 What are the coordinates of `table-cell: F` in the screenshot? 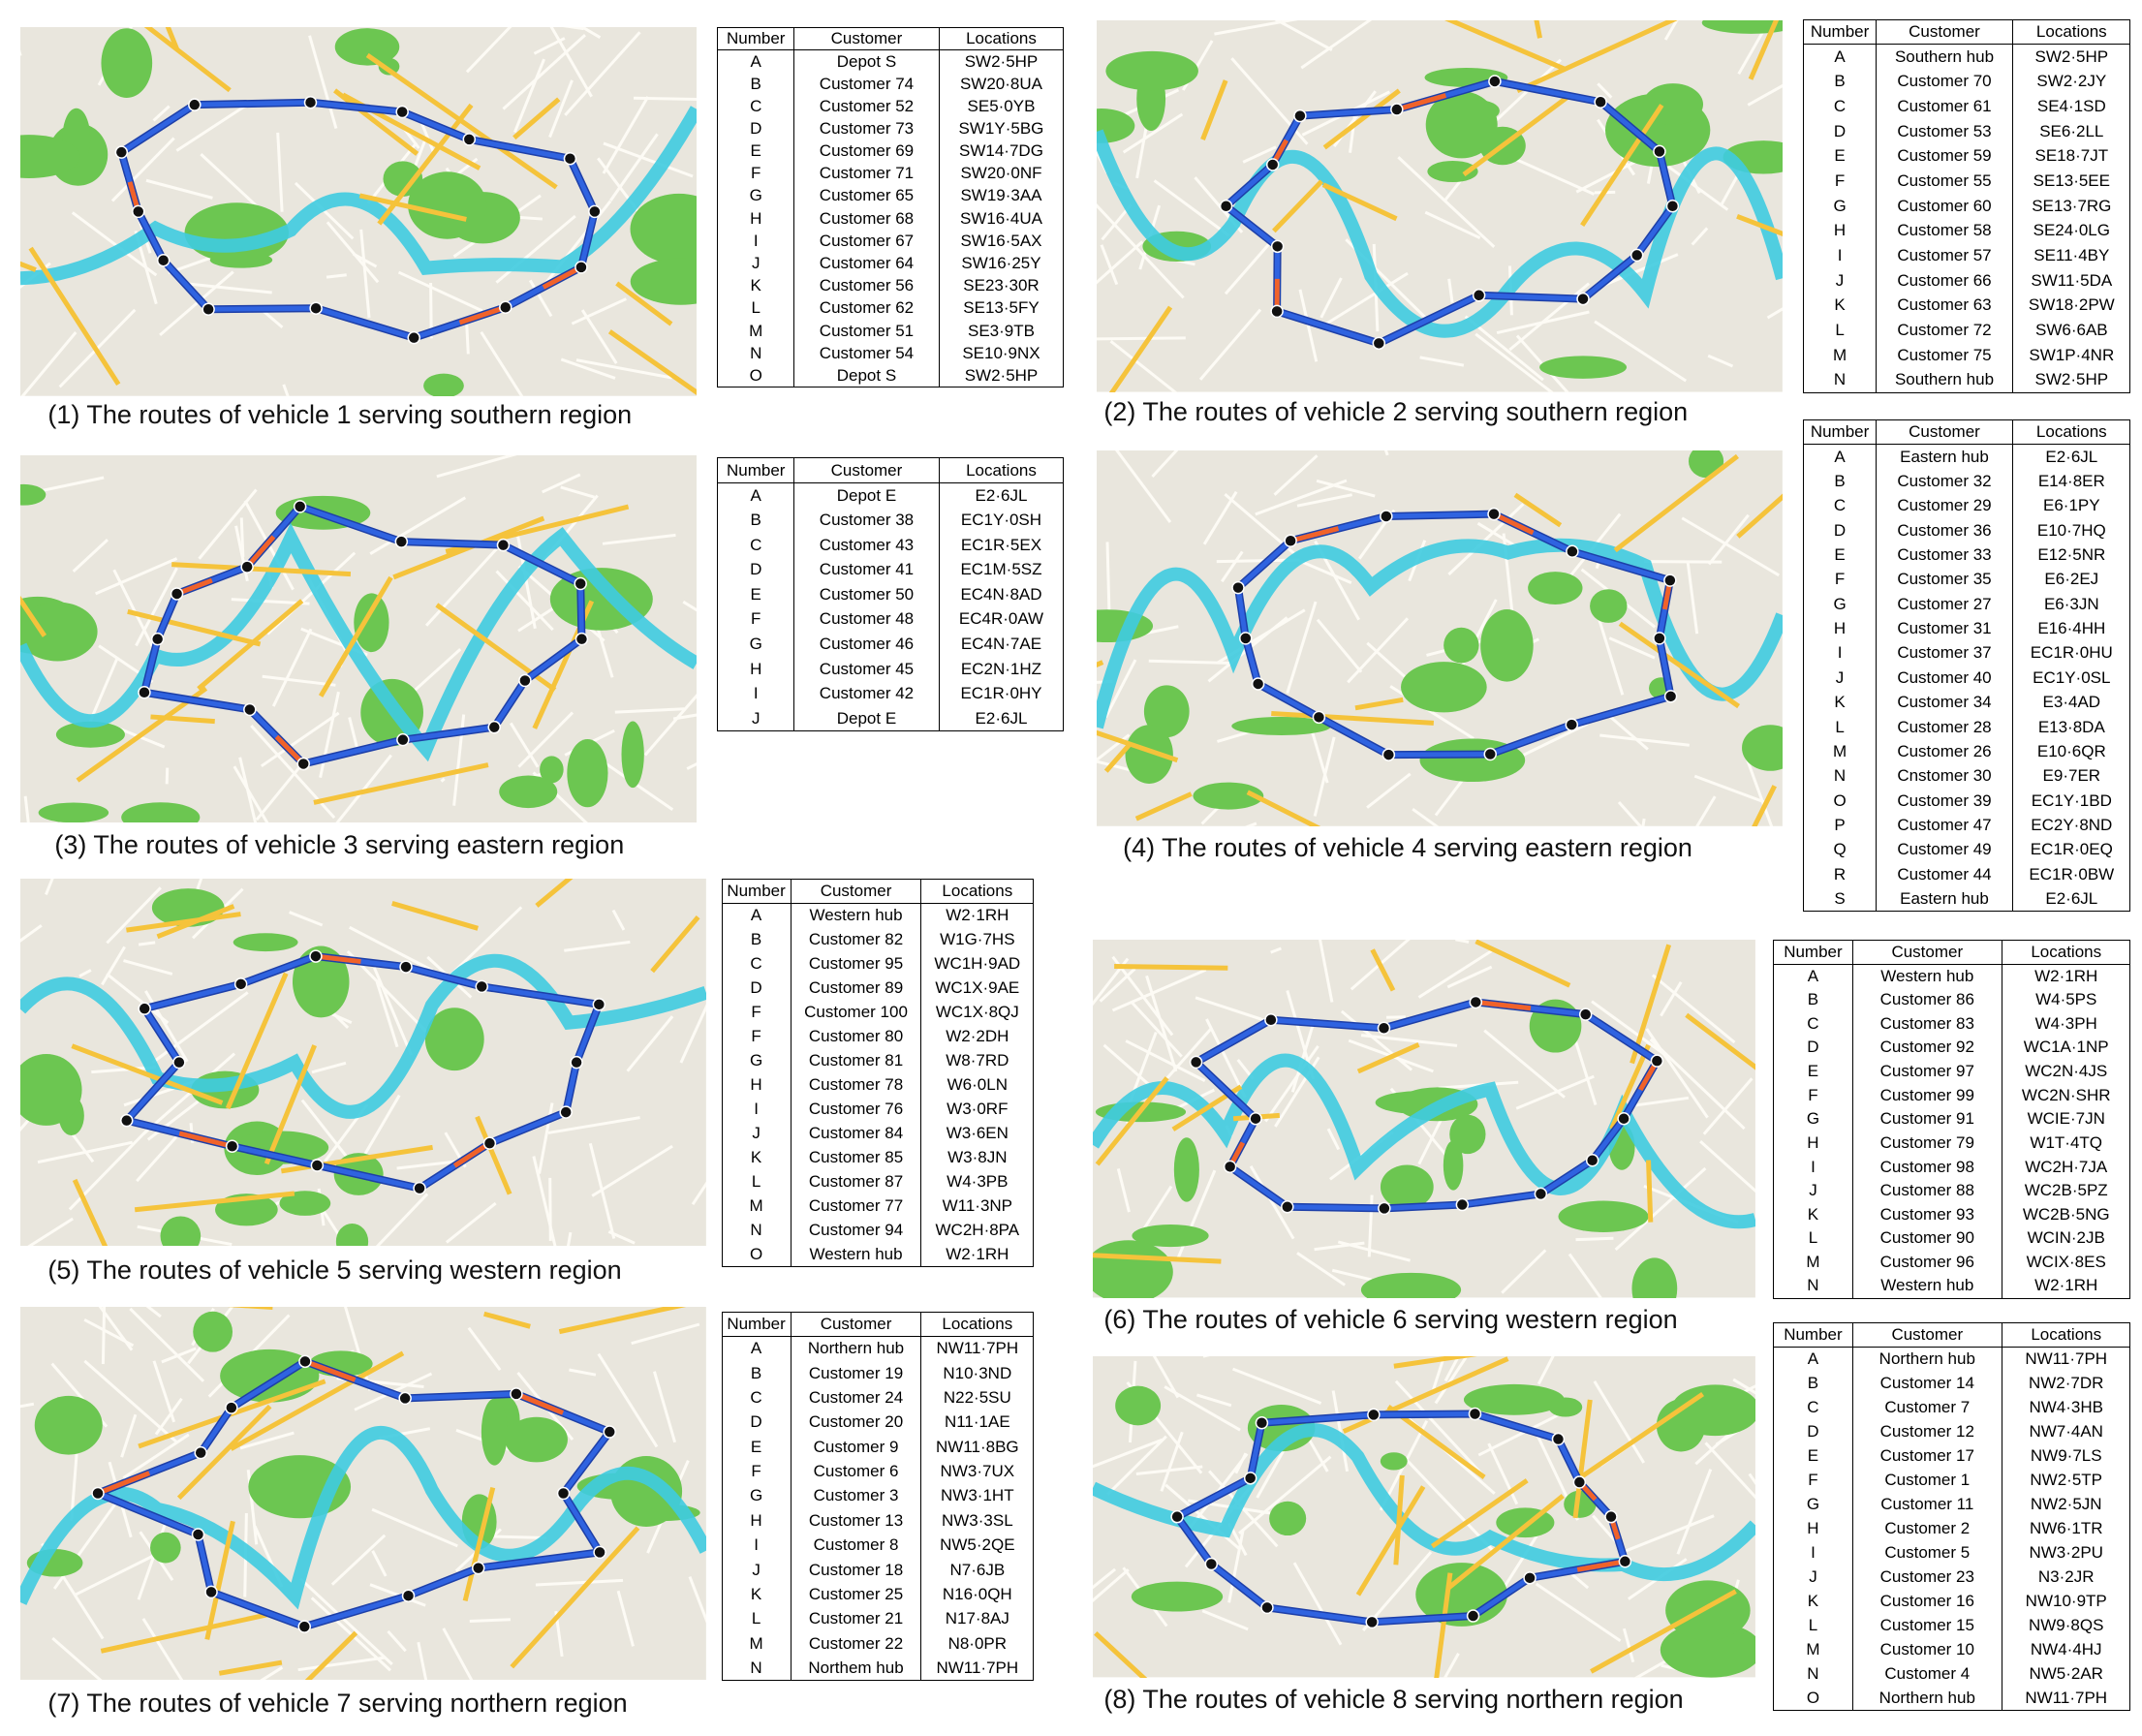 It's located at (756, 619).